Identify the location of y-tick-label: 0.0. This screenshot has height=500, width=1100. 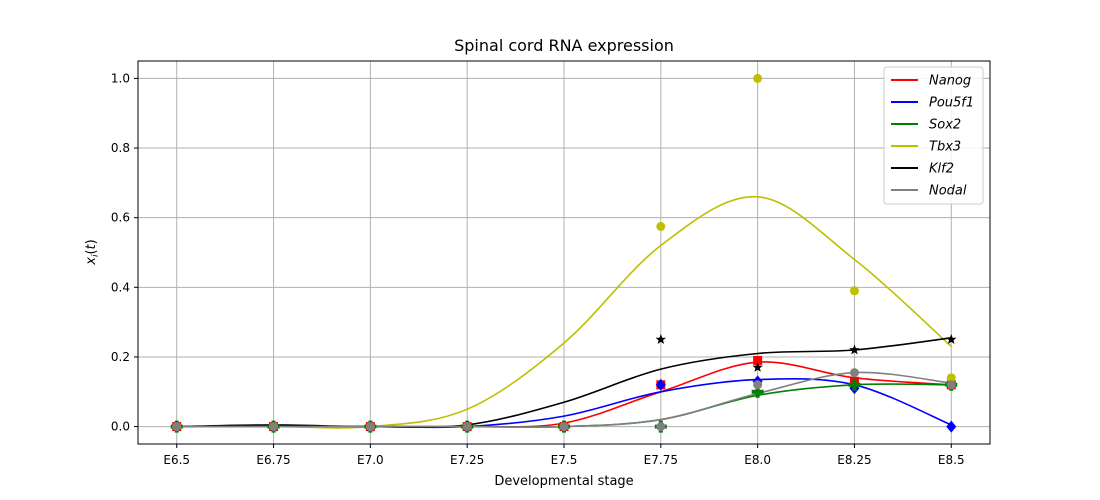
(120, 427).